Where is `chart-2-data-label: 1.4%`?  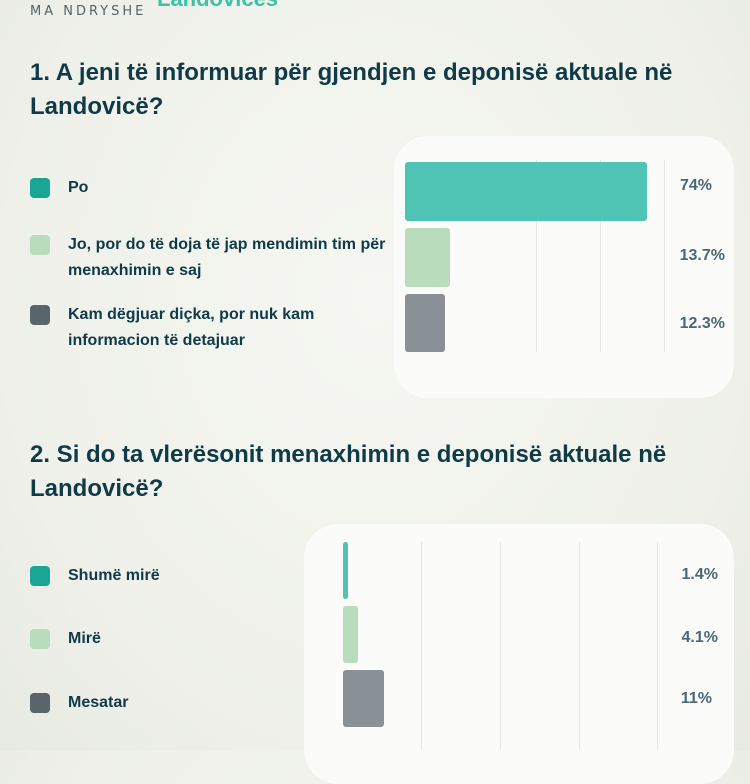 chart-2-data-label: 1.4% is located at coordinates (699, 574).